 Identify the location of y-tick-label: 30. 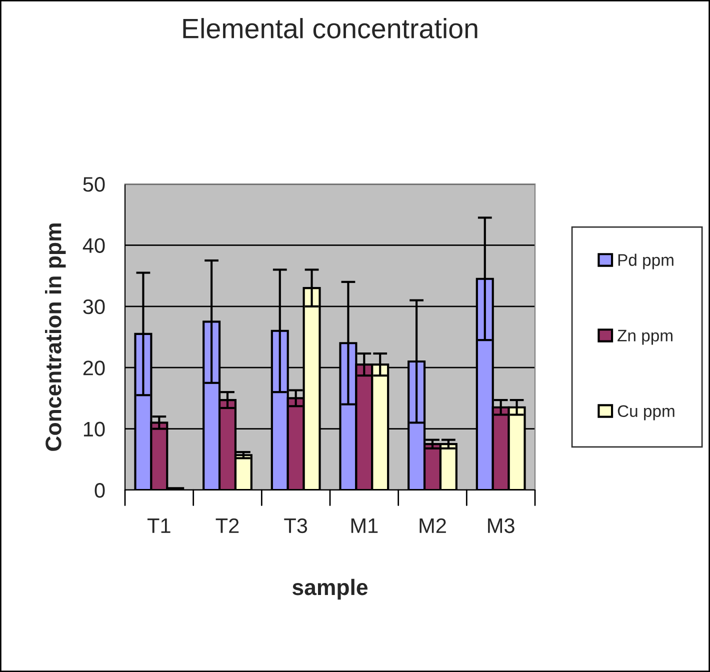
(94, 306).